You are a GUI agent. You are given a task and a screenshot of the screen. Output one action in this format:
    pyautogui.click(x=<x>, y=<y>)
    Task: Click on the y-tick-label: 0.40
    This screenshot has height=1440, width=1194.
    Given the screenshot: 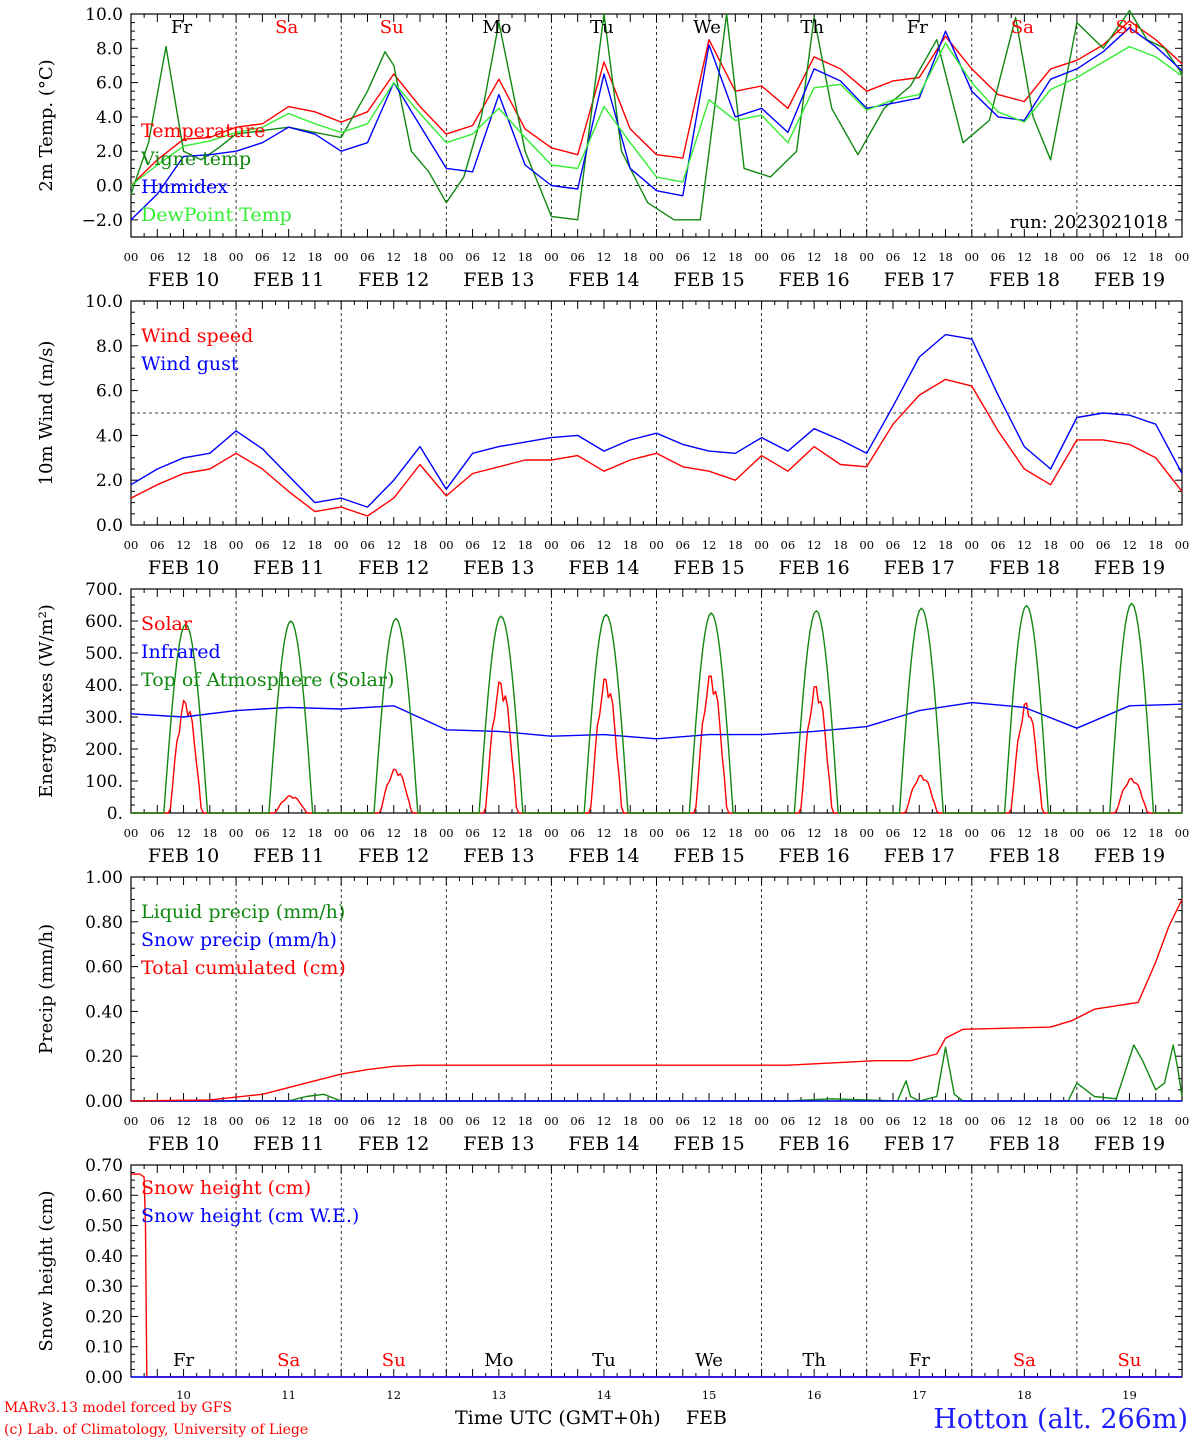 What is the action you would take?
    pyautogui.click(x=104, y=1257)
    